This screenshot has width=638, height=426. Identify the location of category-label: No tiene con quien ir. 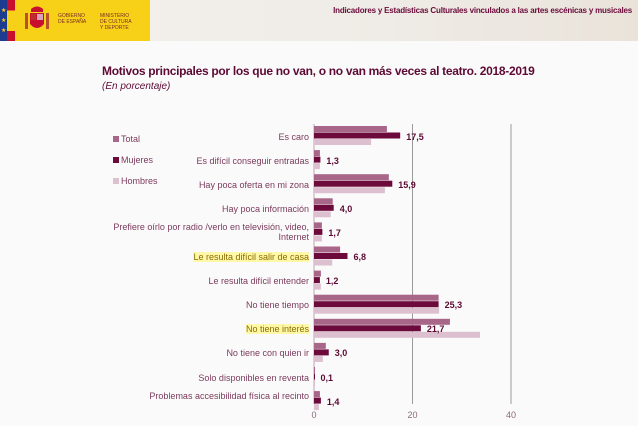
(267, 353).